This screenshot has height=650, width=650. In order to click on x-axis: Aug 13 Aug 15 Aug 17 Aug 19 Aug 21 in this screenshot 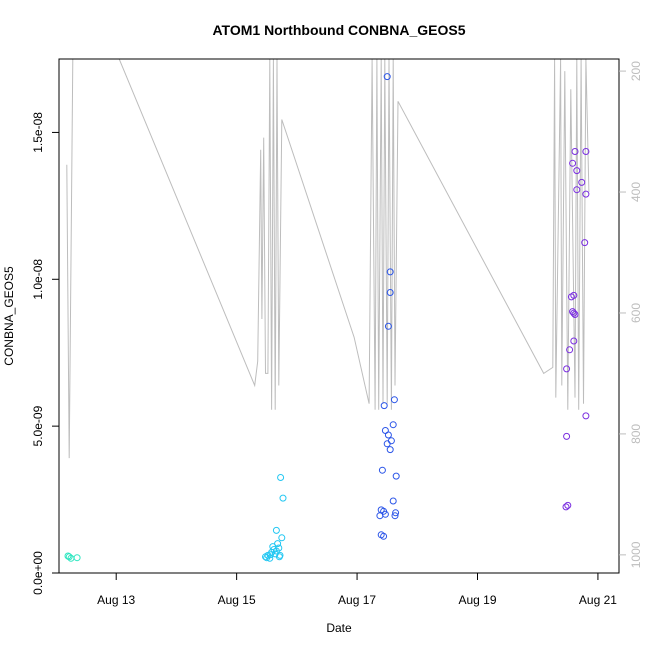, I will do `click(357, 590)`.